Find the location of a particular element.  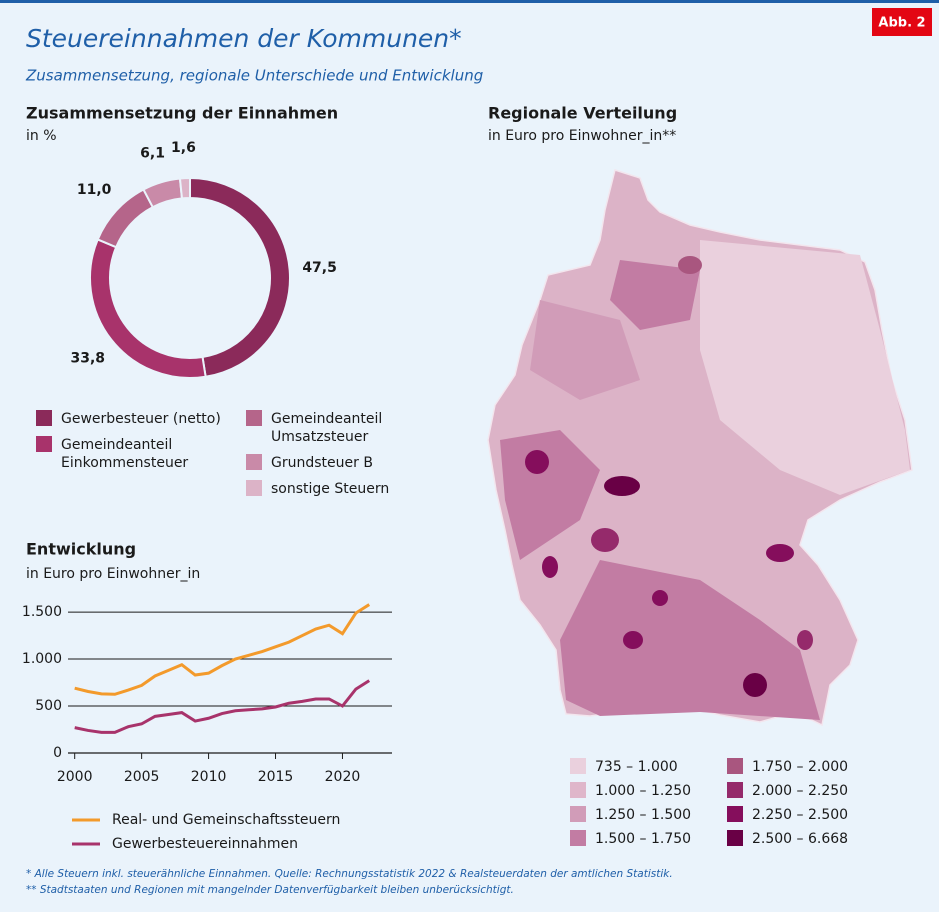

legend-item: 1.000 – 1.250 is located at coordinates (645, 791).